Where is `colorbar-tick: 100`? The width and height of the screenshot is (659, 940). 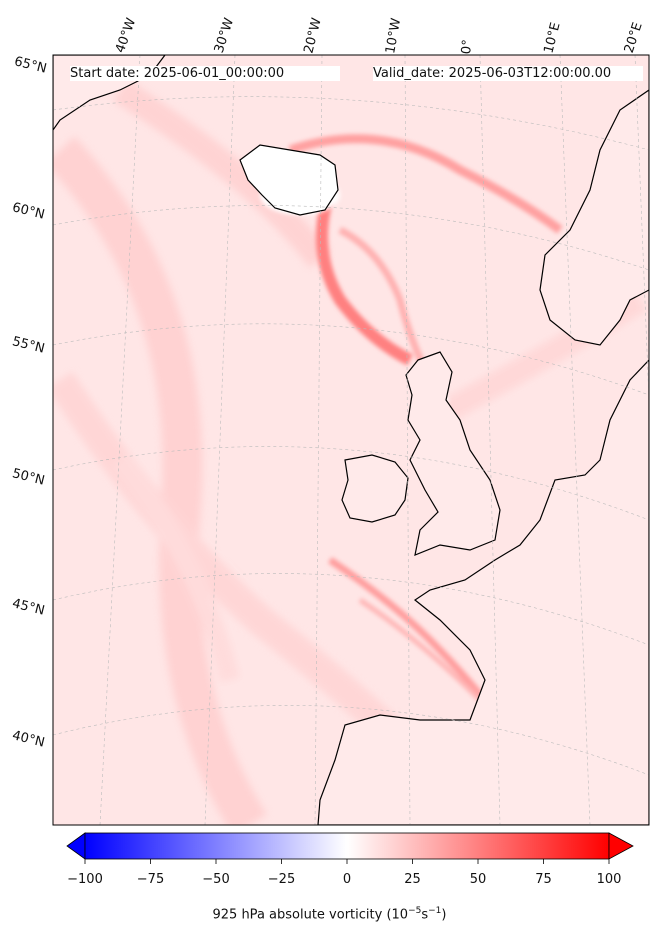 colorbar-tick: 100 is located at coordinates (609, 879).